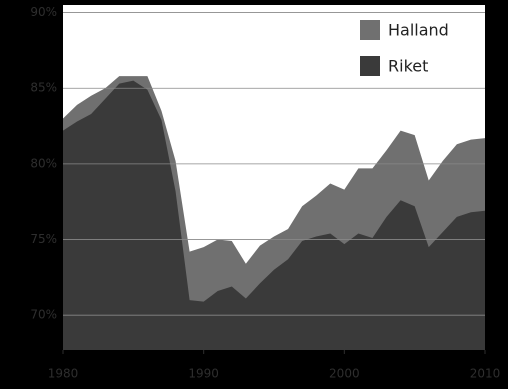 The image size is (508, 389). I want to click on y-tick-label: 90%, so click(43, 12).